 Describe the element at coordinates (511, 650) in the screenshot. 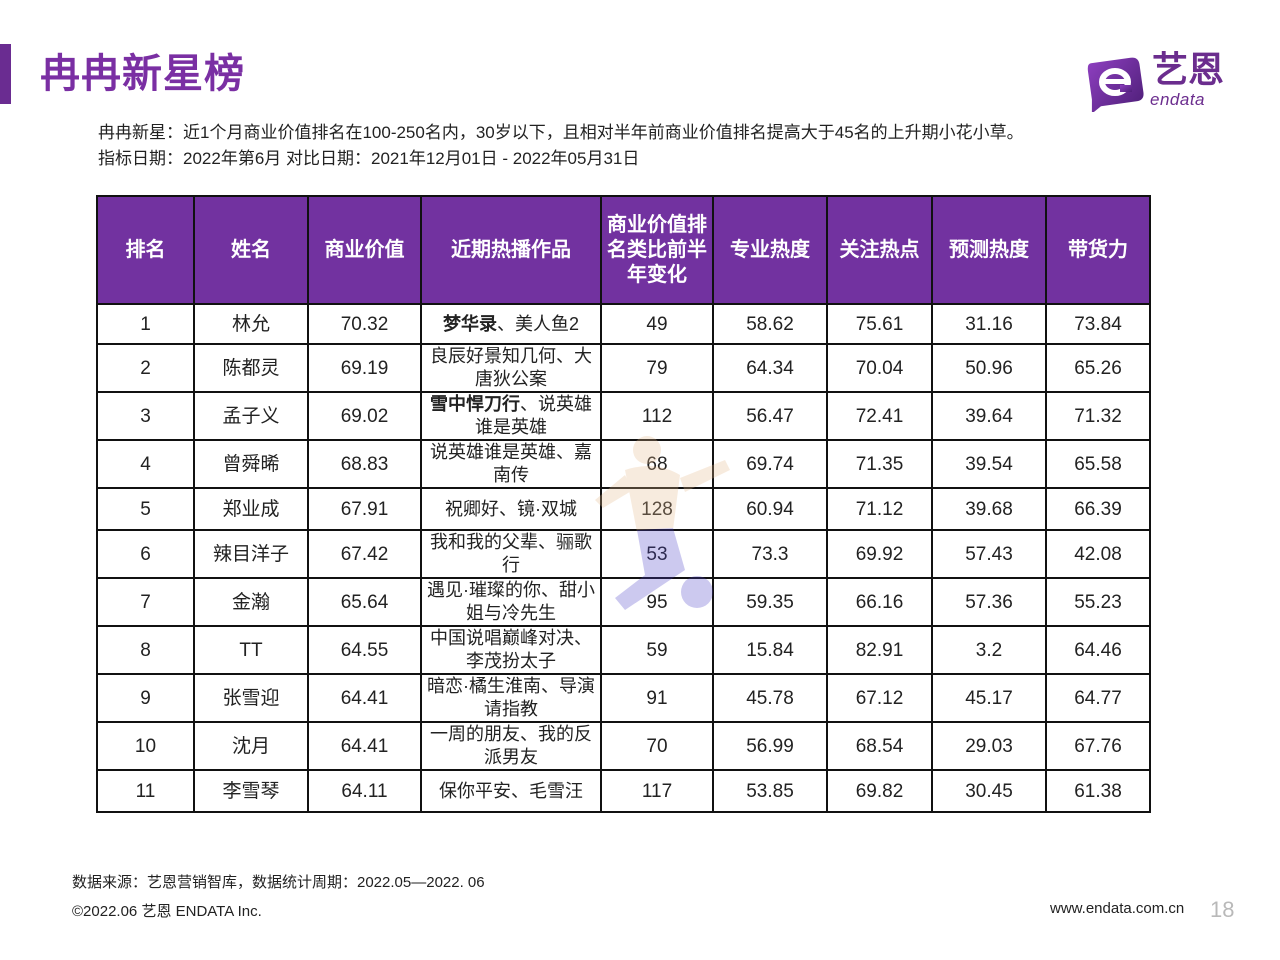

I see `cell-recent-works: 中国说唱巅峰对决、李茂扮太子` at that location.